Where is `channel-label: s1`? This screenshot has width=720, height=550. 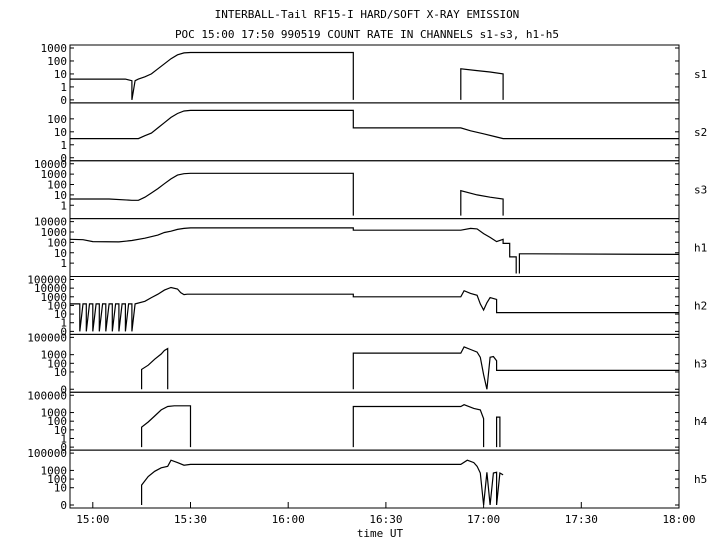
channel-label: s1 is located at coordinates (700, 74).